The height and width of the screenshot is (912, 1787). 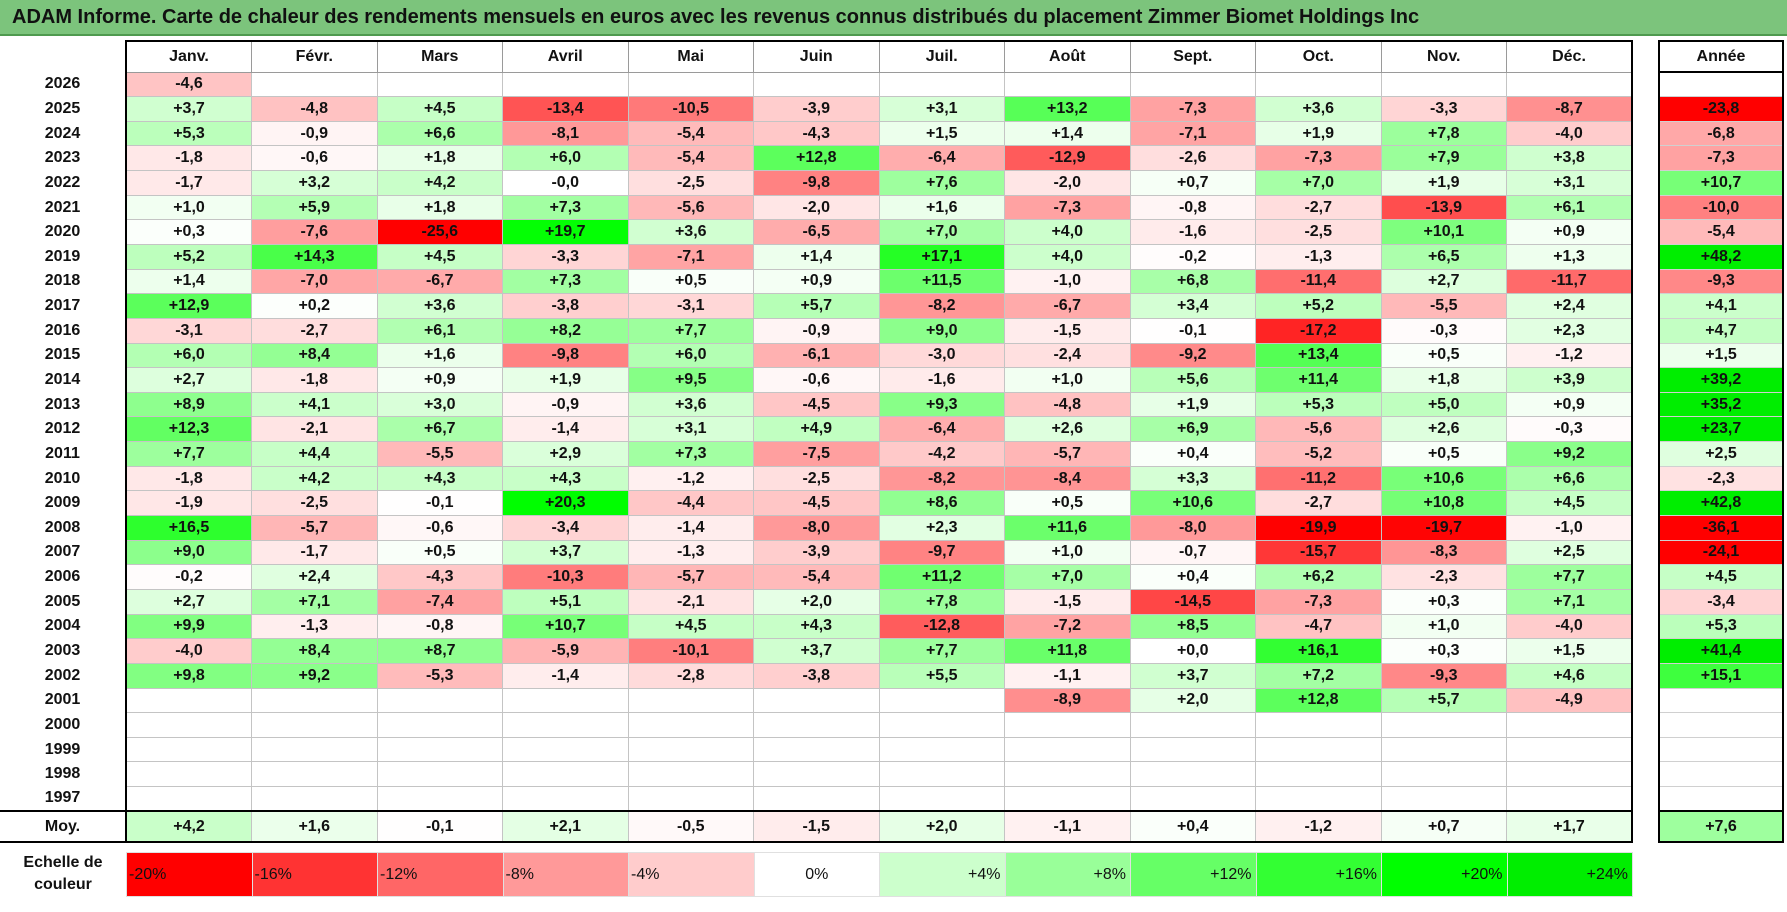 What do you see at coordinates (1721, 404) in the screenshot?
I see `annual-cell: +35,2` at bounding box center [1721, 404].